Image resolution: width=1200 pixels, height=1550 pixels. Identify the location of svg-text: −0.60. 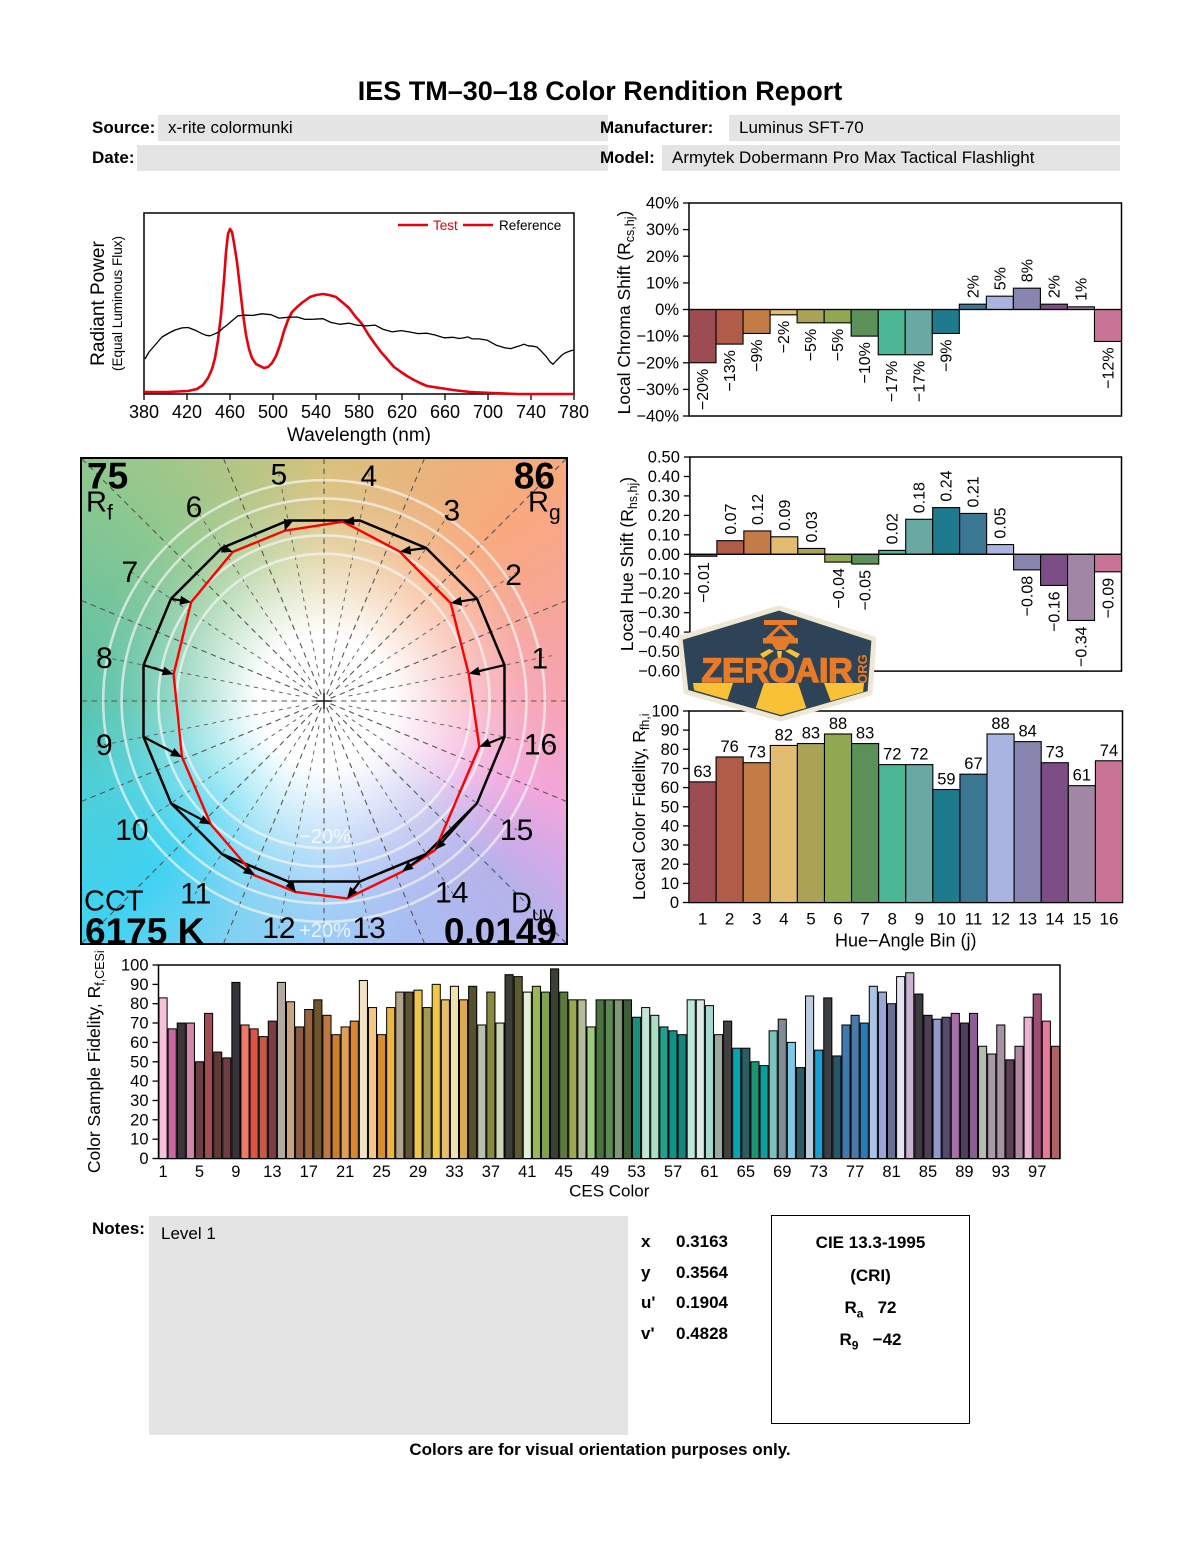
(659, 672).